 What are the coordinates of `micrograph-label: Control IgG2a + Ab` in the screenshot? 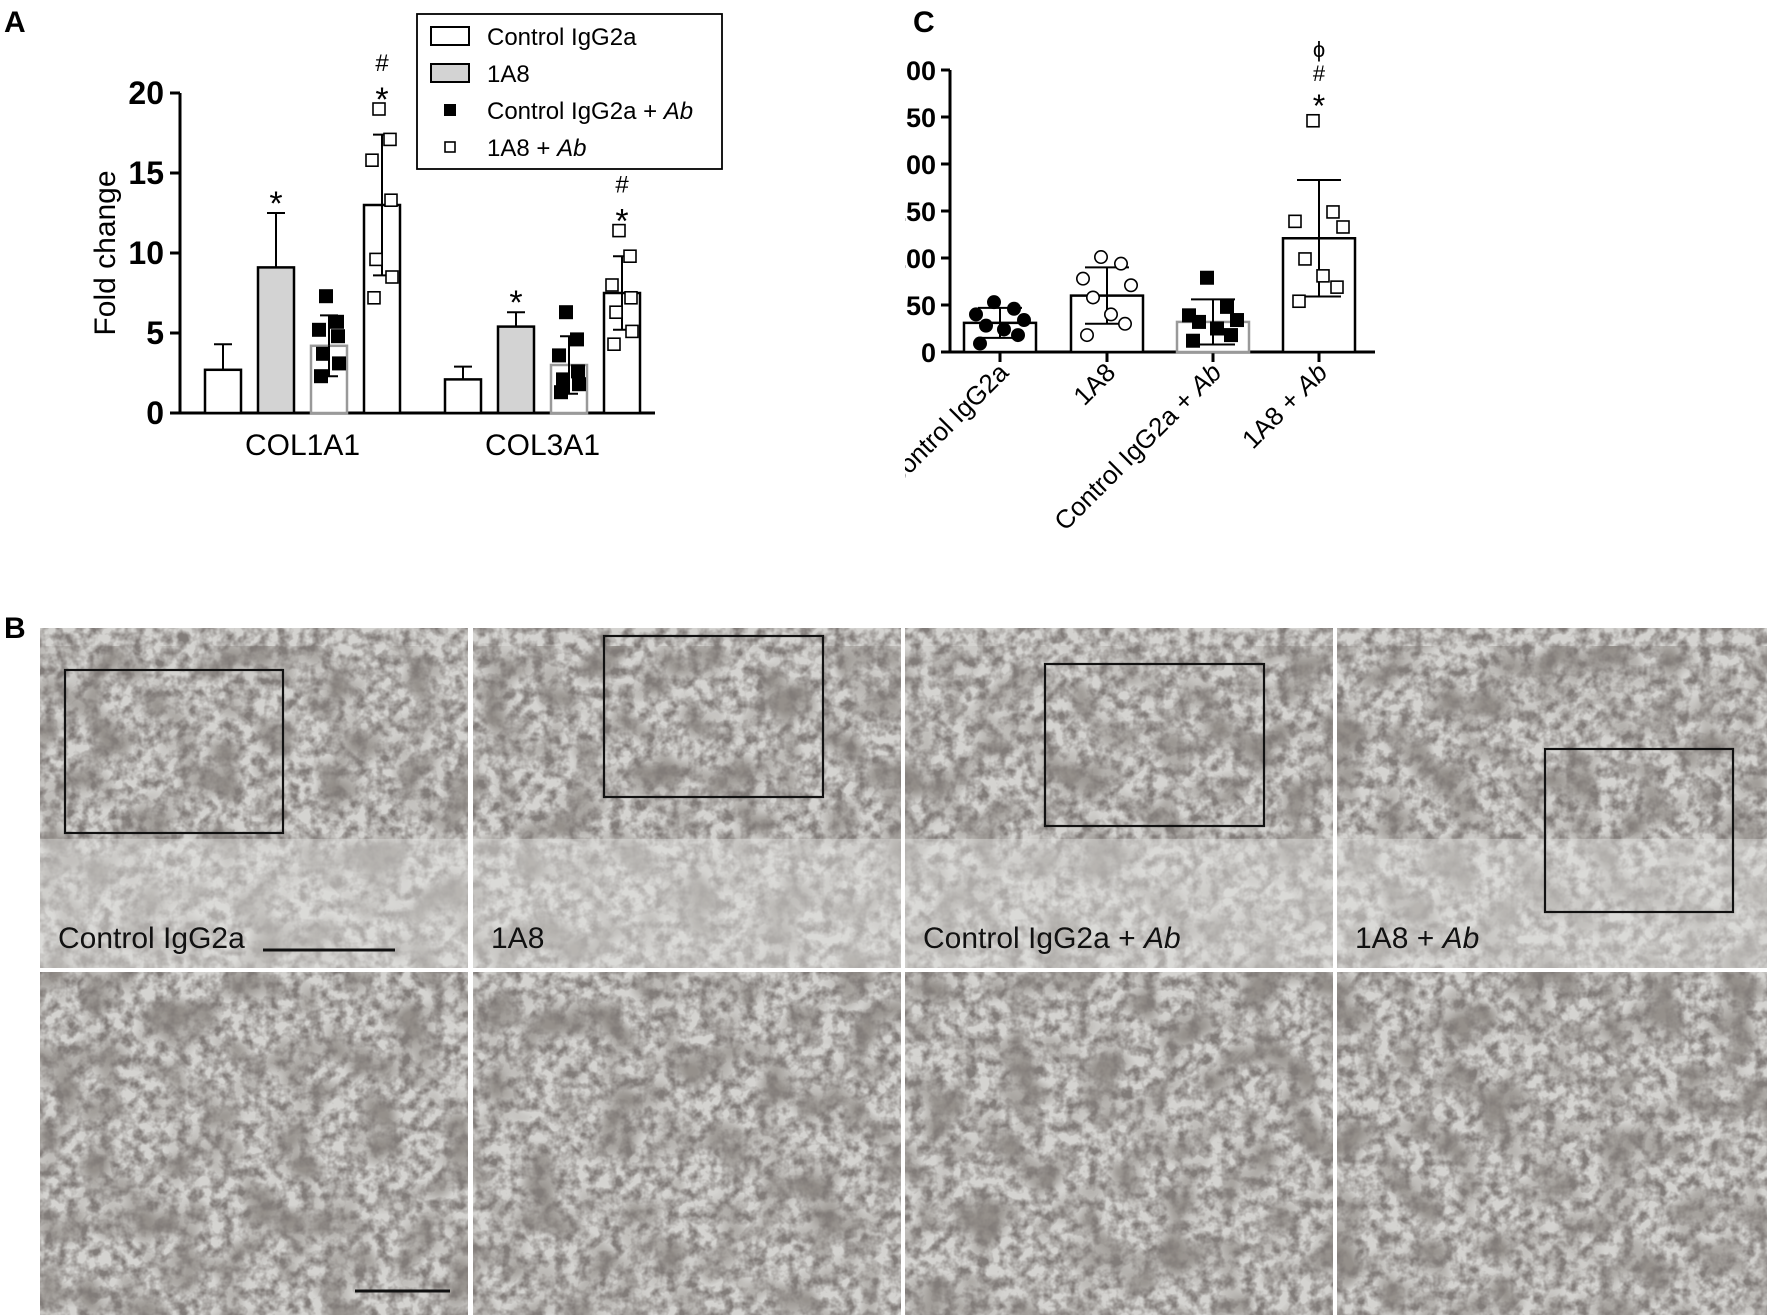 It's located at (1052, 938).